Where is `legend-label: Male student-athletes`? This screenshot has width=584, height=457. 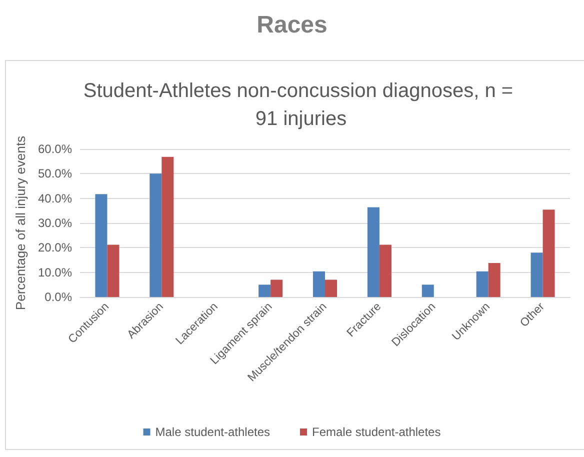
legend-label: Male student-athletes is located at coordinates (212, 432).